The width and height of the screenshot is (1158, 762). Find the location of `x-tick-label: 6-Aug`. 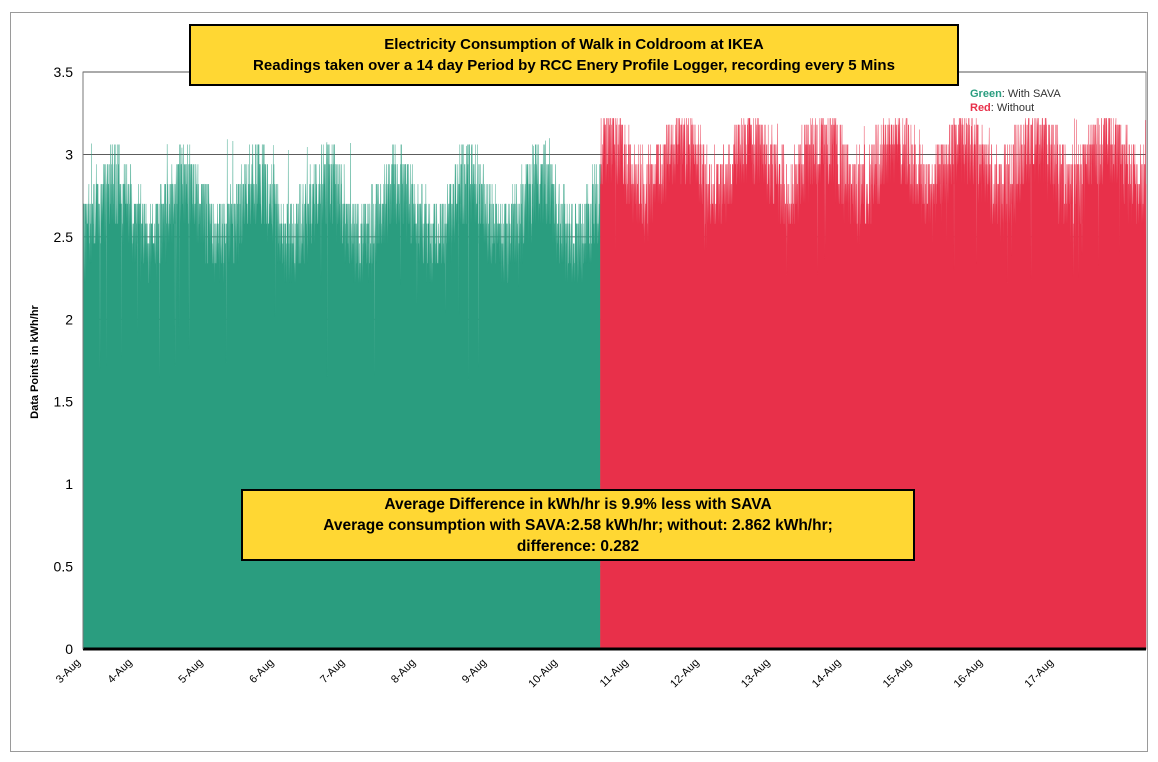

x-tick-label: 6-Aug is located at coordinates (261, 671).